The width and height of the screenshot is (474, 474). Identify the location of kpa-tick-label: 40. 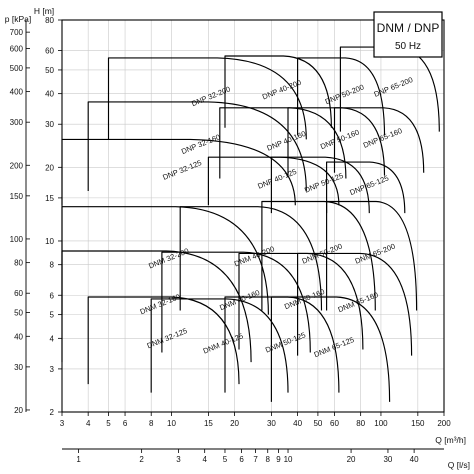
(18, 336).